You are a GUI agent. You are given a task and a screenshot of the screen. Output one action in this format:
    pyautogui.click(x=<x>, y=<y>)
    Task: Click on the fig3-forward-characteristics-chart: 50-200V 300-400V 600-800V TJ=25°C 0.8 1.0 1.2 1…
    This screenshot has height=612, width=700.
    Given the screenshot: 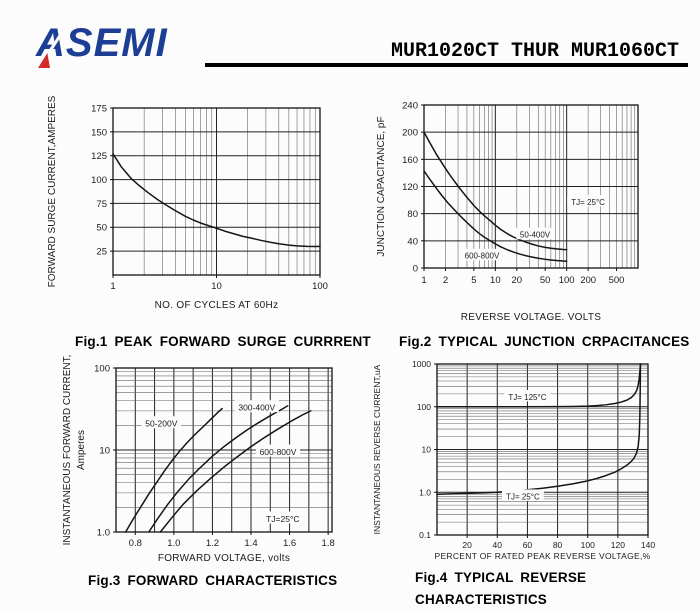 What is the action you would take?
    pyautogui.click(x=198, y=459)
    